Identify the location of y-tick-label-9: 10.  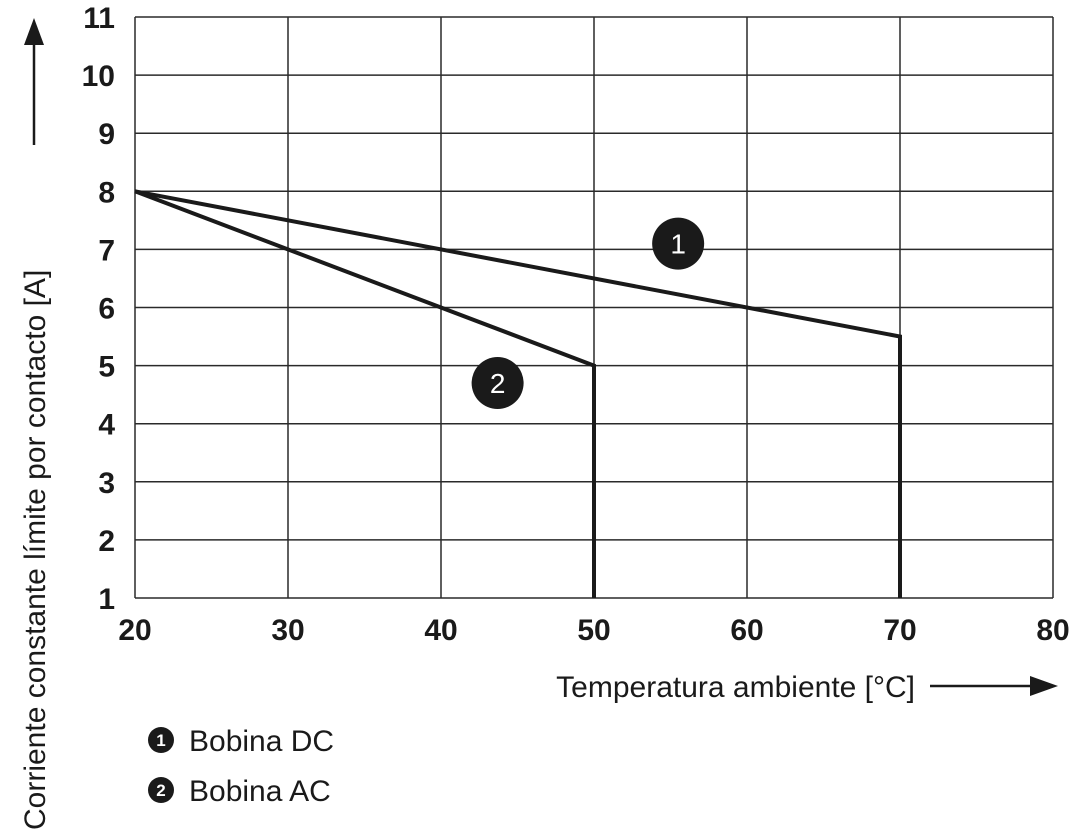
(98, 76).